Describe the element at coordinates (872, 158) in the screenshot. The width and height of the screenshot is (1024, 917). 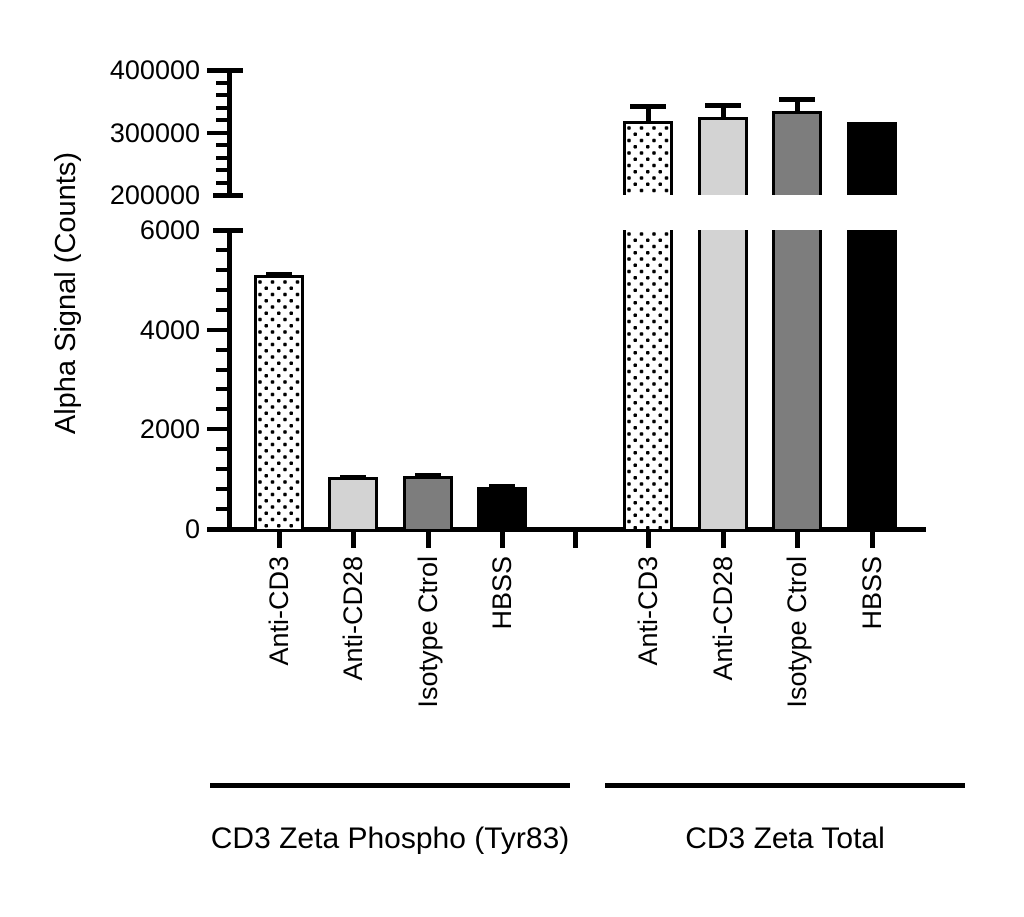
I see `bar-black-upper` at that location.